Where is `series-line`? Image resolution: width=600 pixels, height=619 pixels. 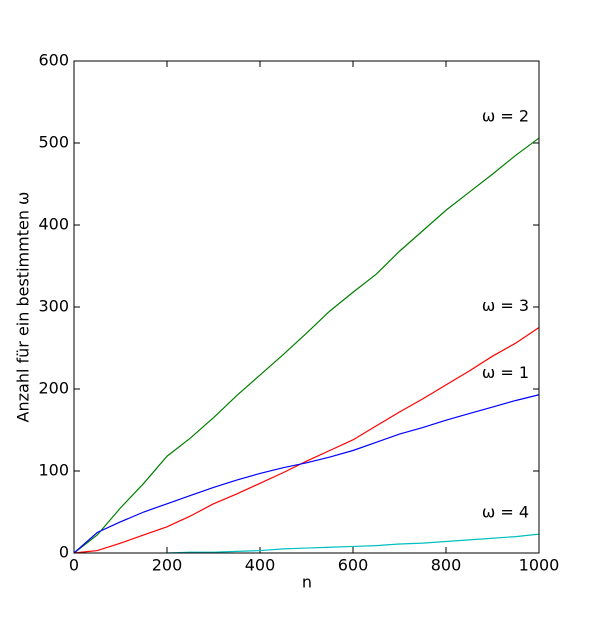
series-line is located at coordinates (353, 543).